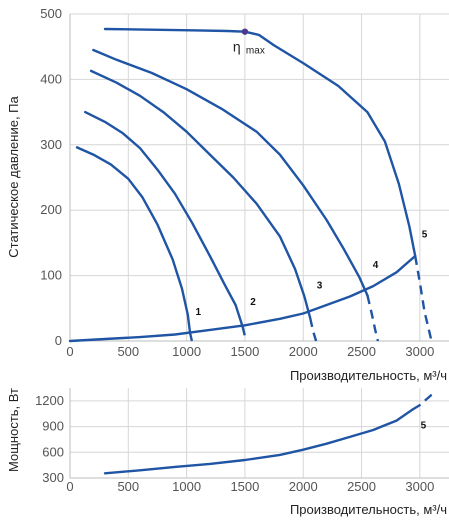 The width and height of the screenshot is (449, 522). I want to click on power-x-tick-label: 1500, so click(244, 486).